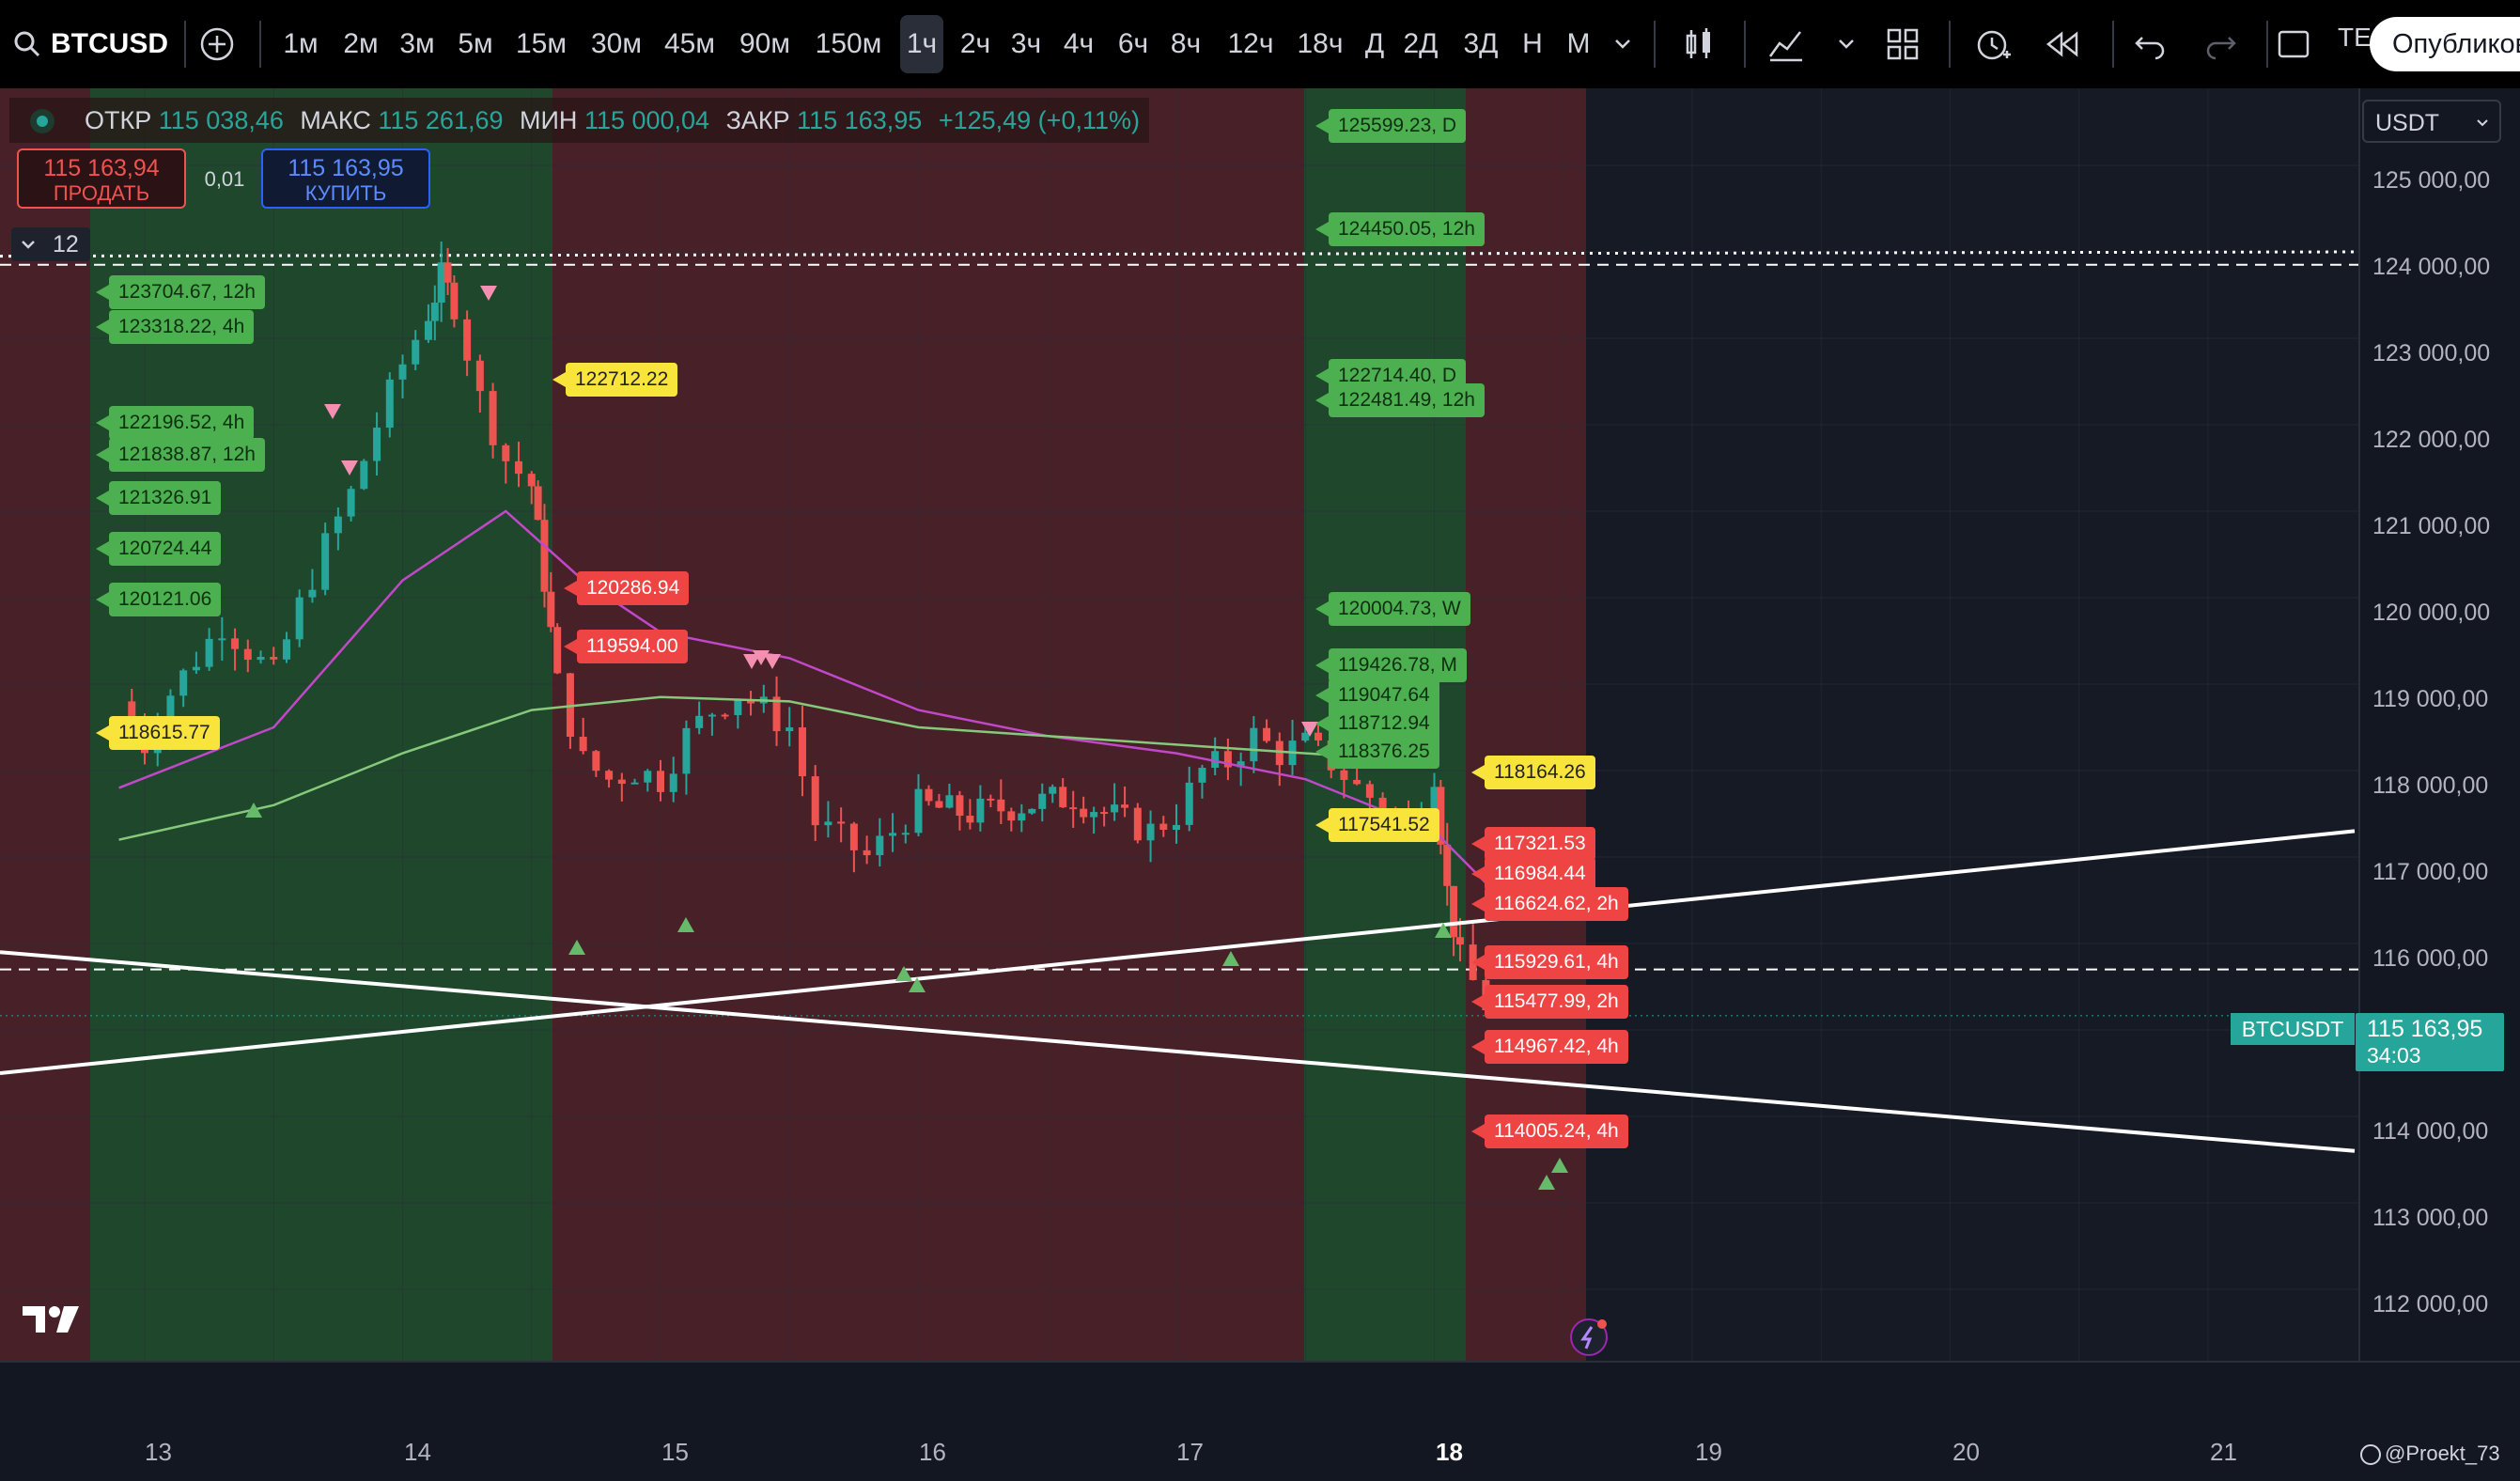 The image size is (2520, 1481). I want to click on current-price: 115 163,95, so click(2425, 1029).